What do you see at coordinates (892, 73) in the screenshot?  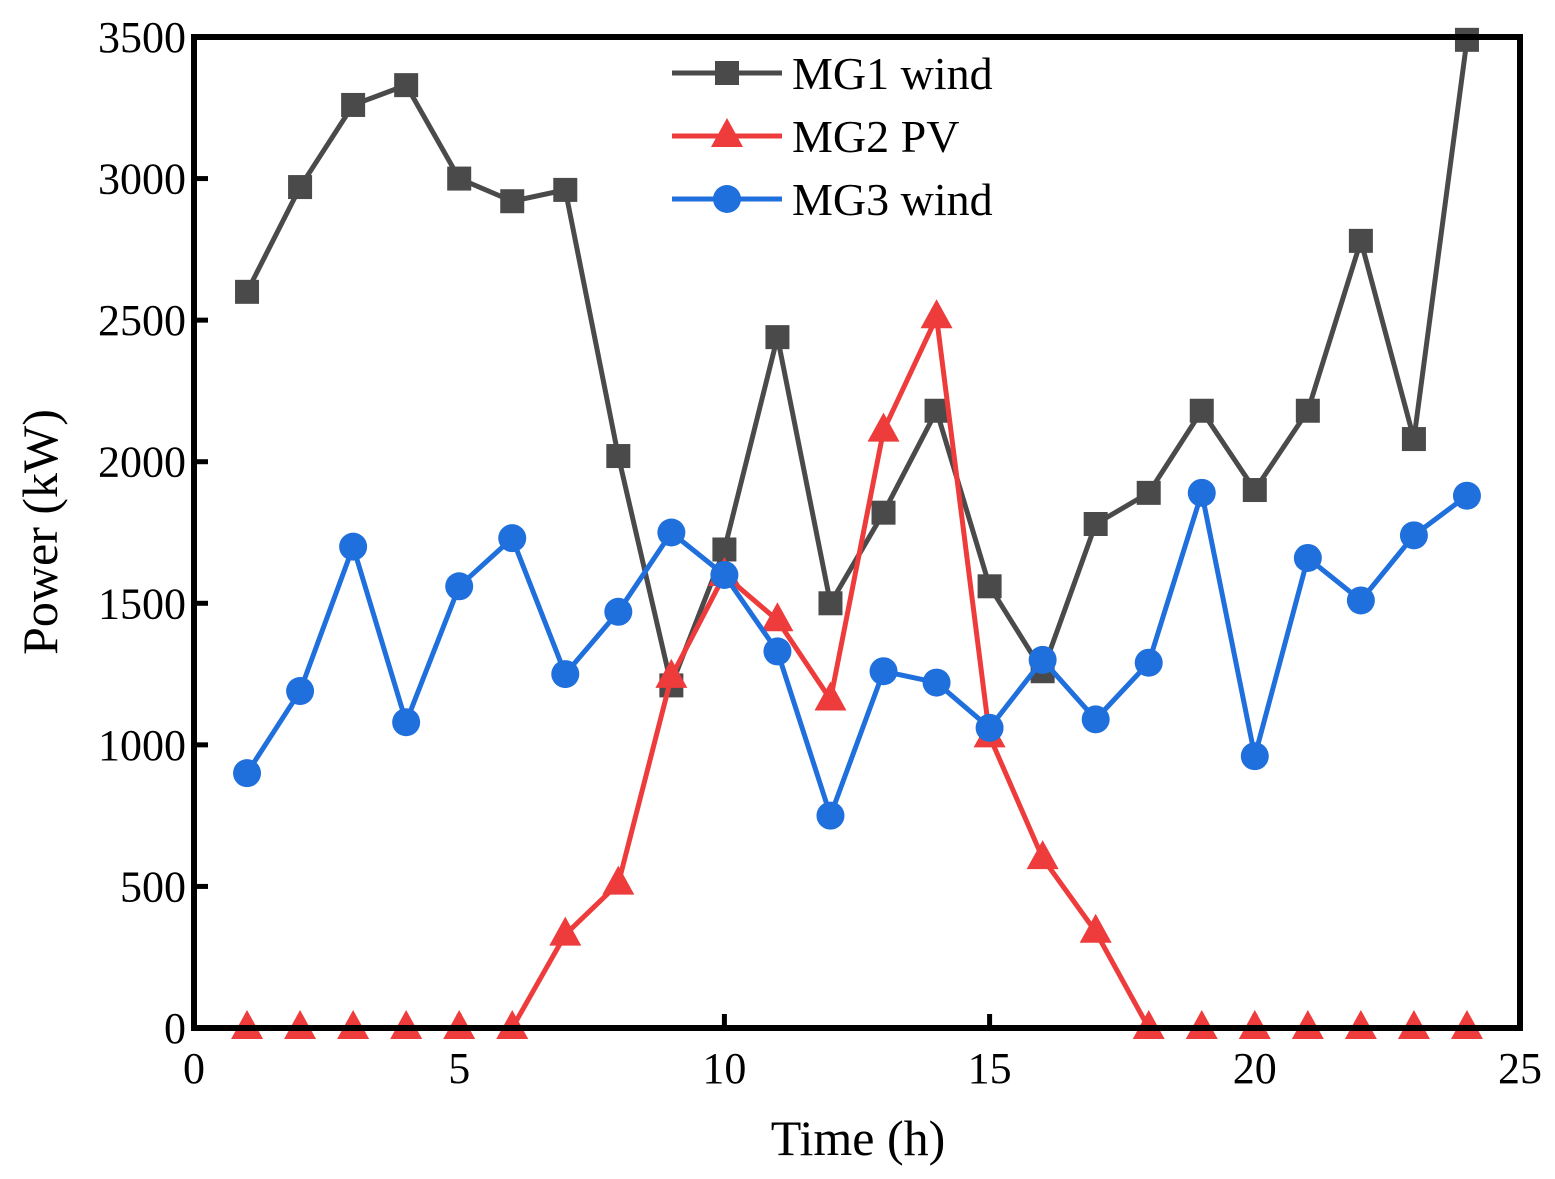 I see `legend-label-mg1-wind: MG1 wind` at bounding box center [892, 73].